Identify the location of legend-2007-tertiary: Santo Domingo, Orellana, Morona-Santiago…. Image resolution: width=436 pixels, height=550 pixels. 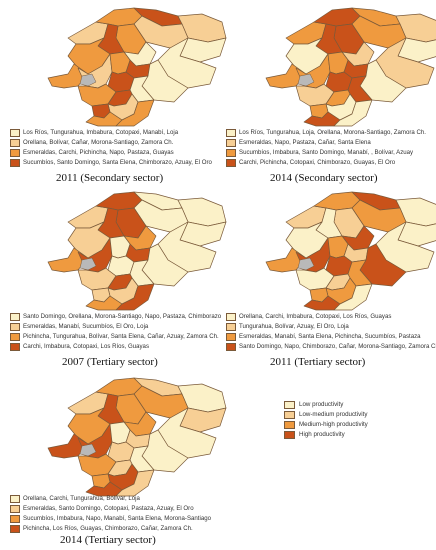
(115, 332).